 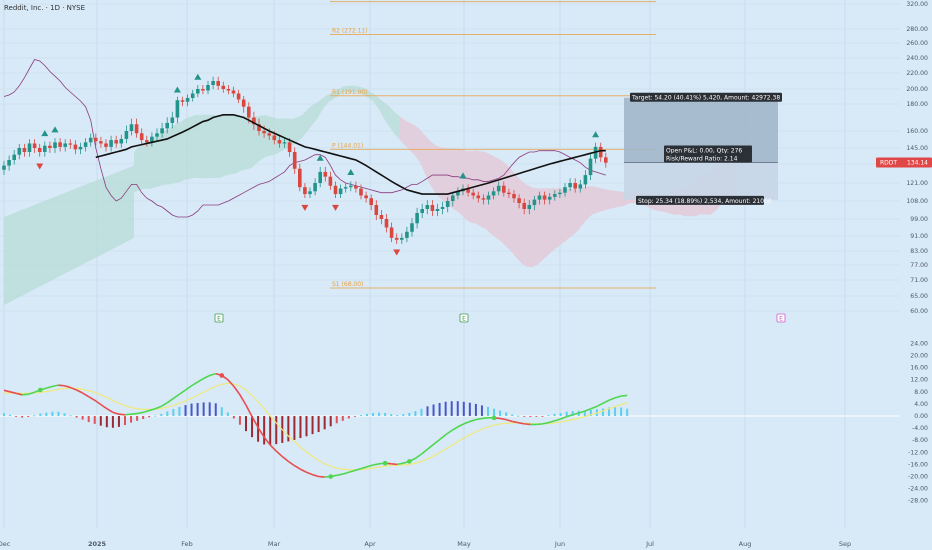 I want to click on time-tick-label: Dec, so click(x=5, y=544).